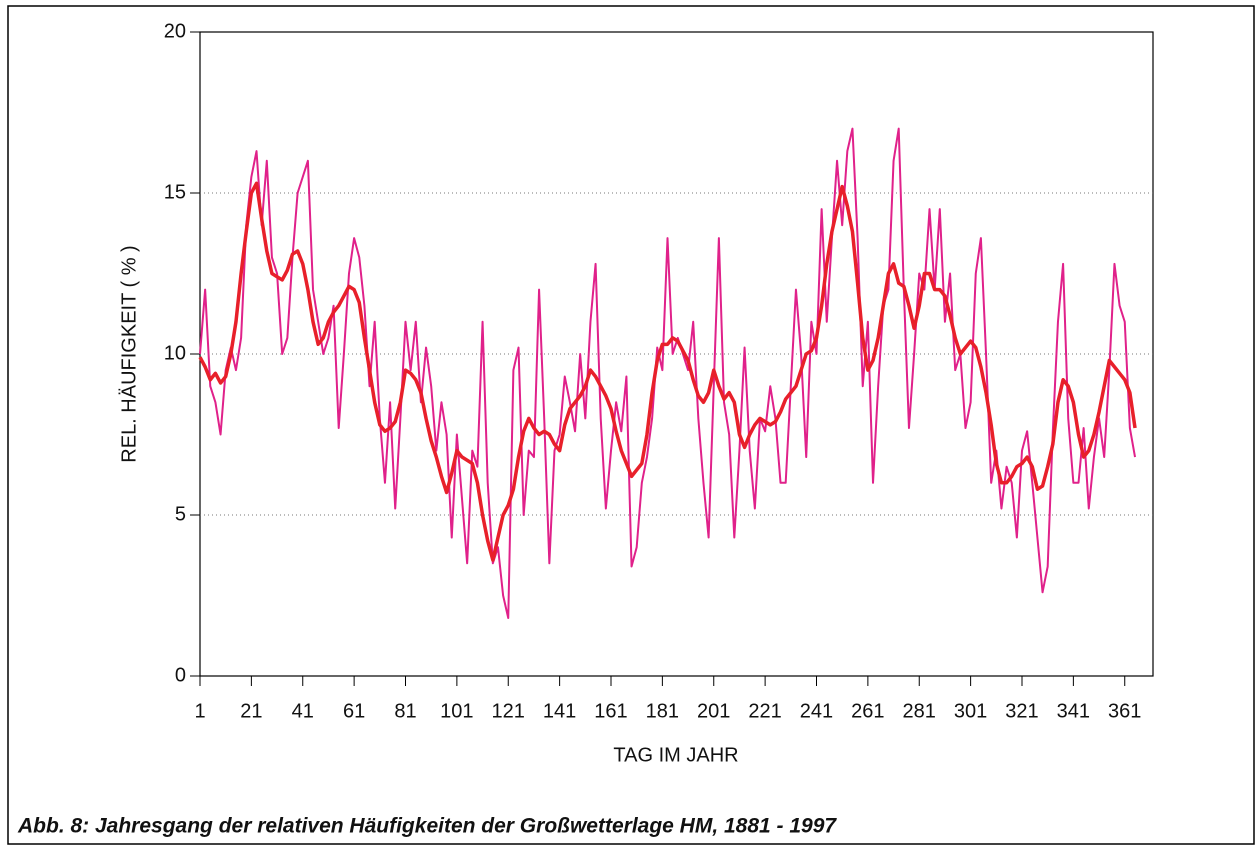 This screenshot has width=1257, height=846. What do you see at coordinates (129, 353) in the screenshot?
I see `y-axis-label: REL. HÄUFIGKEIT ( % )` at bounding box center [129, 353].